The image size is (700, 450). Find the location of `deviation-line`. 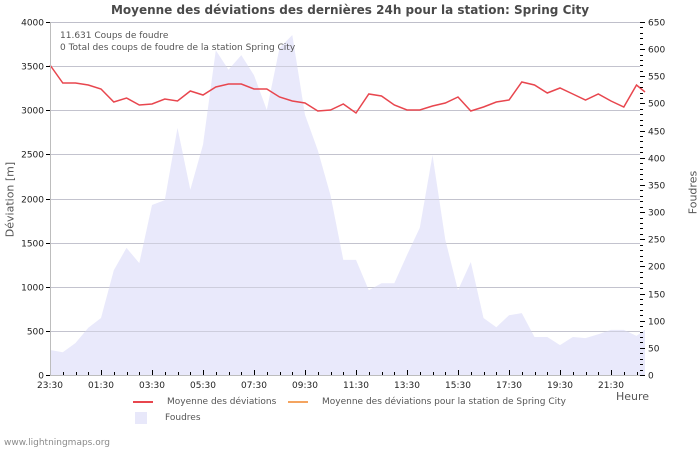

deviation-line is located at coordinates (347, 89).